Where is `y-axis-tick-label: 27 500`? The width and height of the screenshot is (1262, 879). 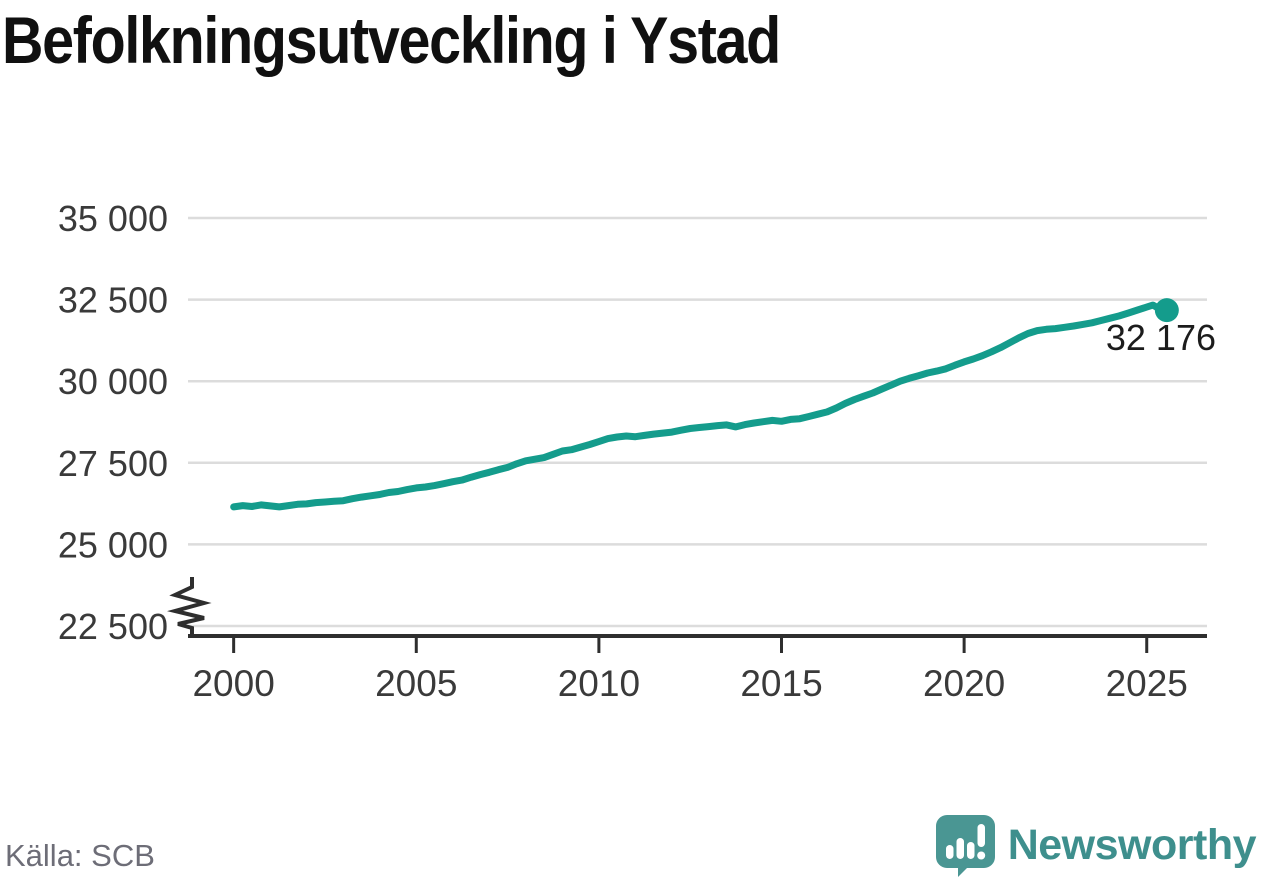 y-axis-tick-label: 27 500 is located at coordinates (113, 463).